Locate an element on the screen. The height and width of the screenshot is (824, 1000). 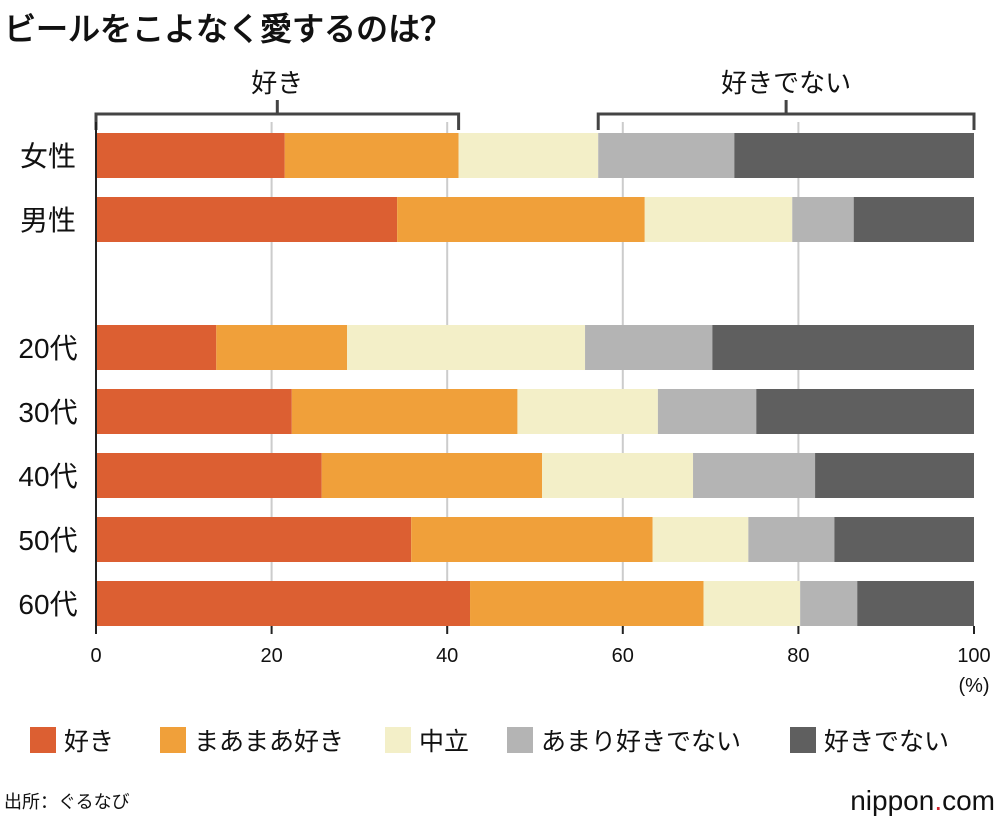
x-unit: (%) is located at coordinates (973, 686).